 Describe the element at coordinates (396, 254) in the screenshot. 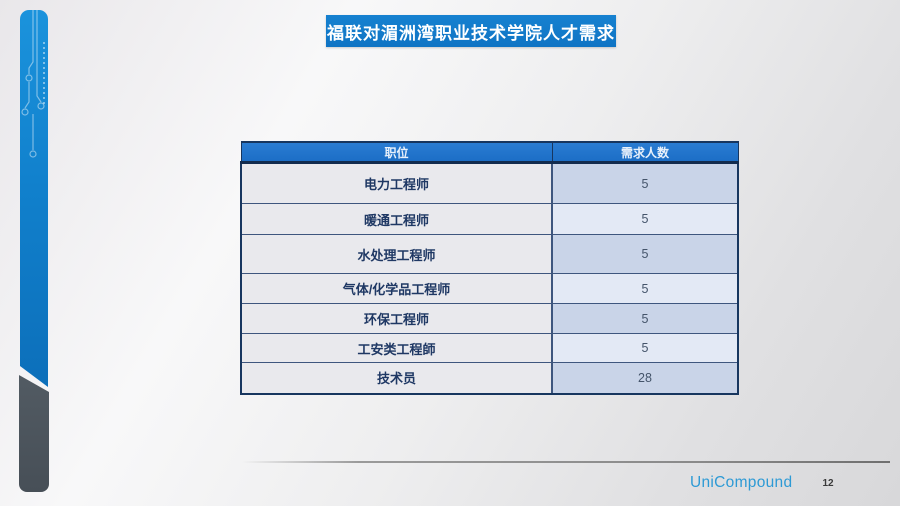

I see `position-cell: 水处理工程师` at that location.